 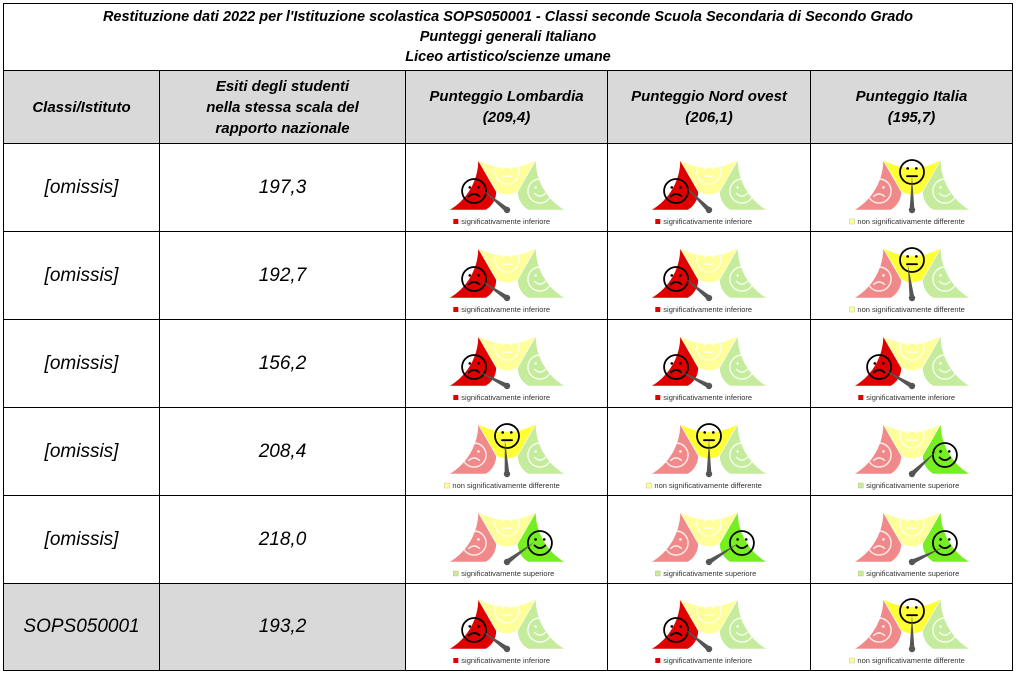 I want to click on row4-nord-ovest-legend-label: non significativamente differente, so click(x=707, y=485).